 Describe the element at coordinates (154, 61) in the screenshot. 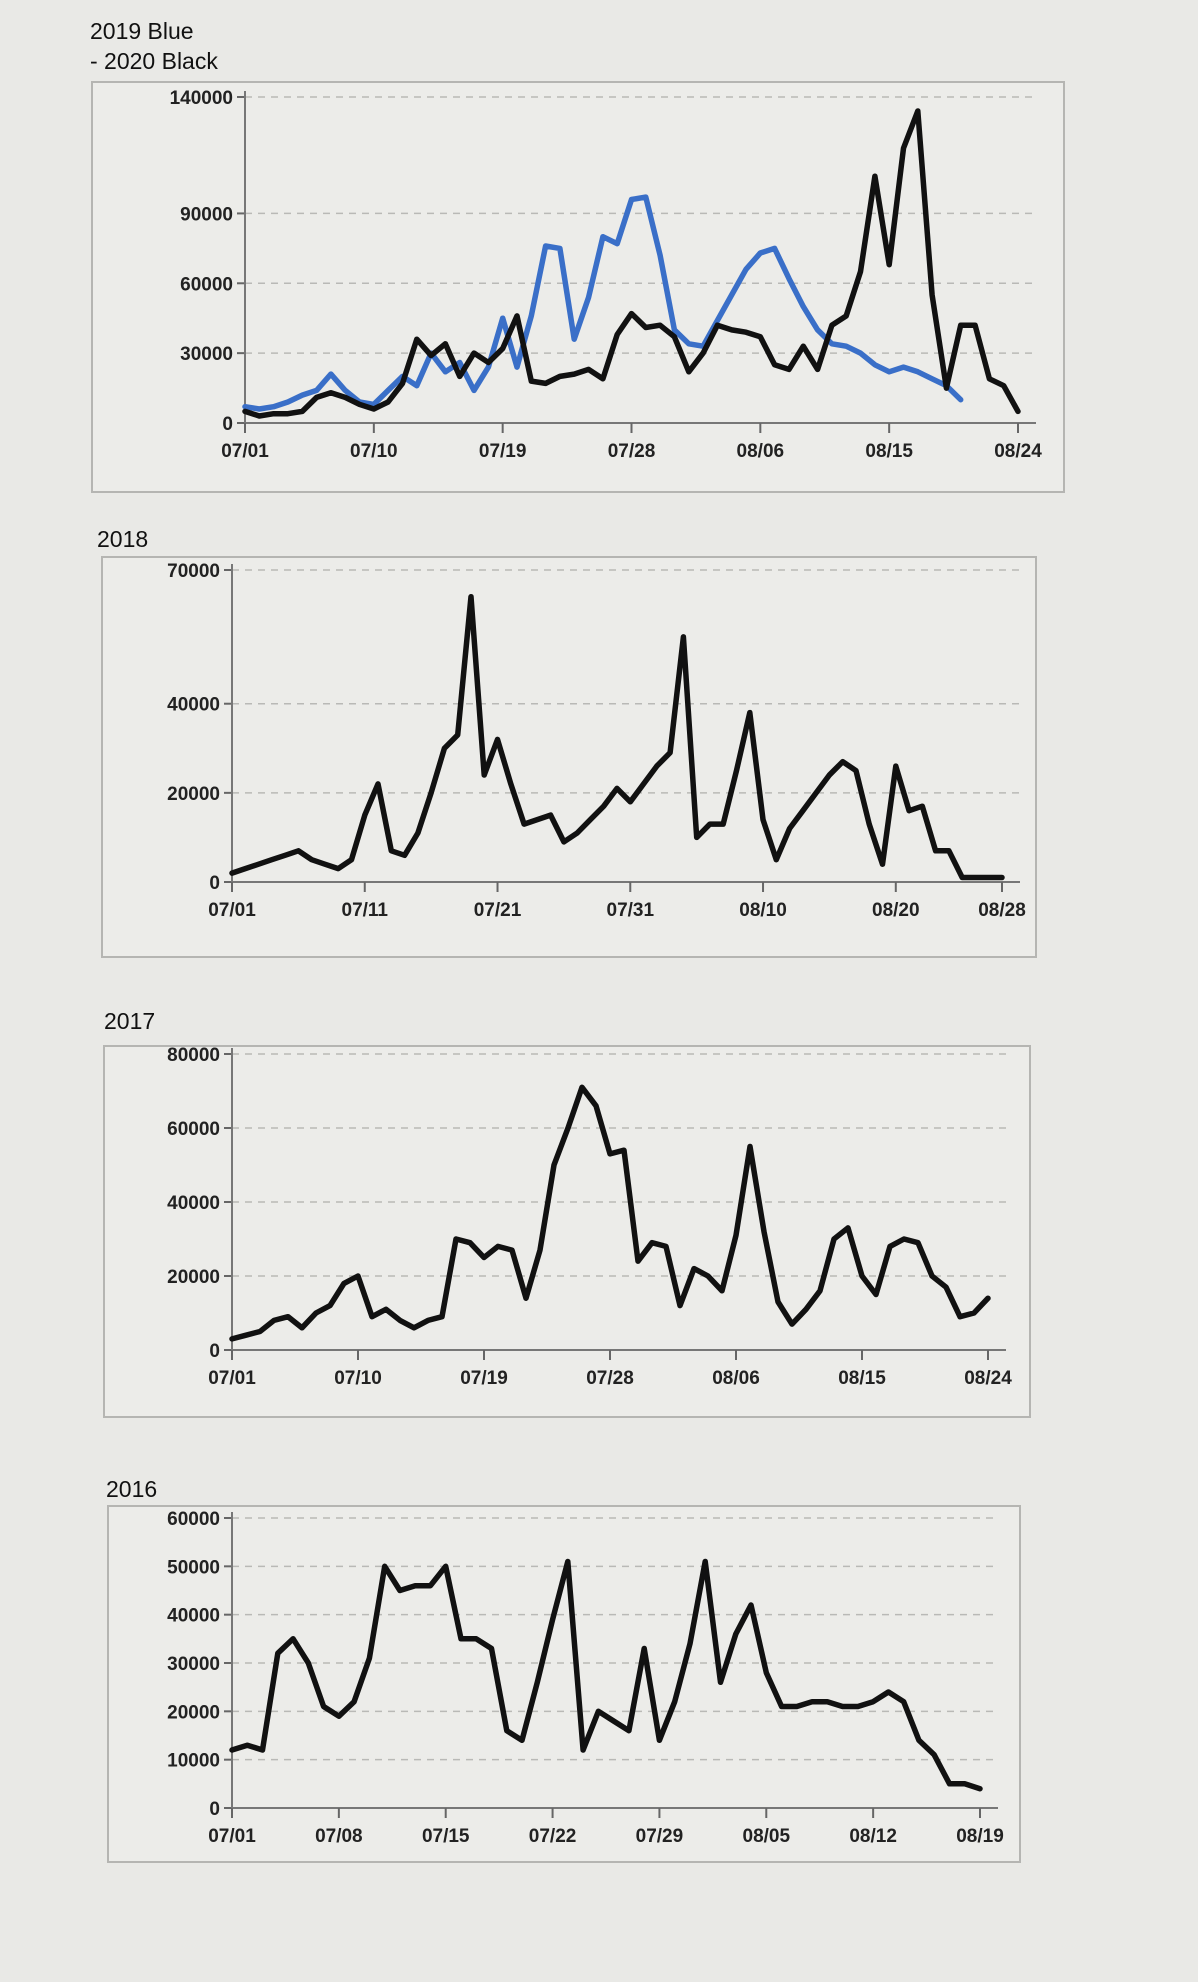

I see `chart-1-title-line-2: - 2020 Black` at that location.